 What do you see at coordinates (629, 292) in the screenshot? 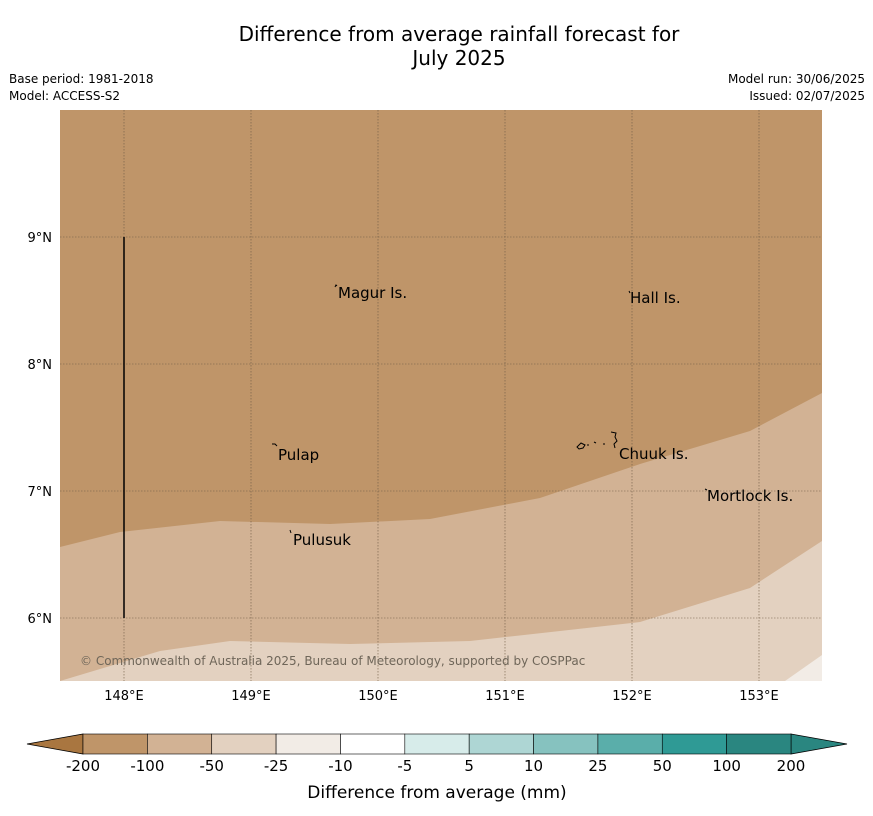
I see `island-hall` at bounding box center [629, 292].